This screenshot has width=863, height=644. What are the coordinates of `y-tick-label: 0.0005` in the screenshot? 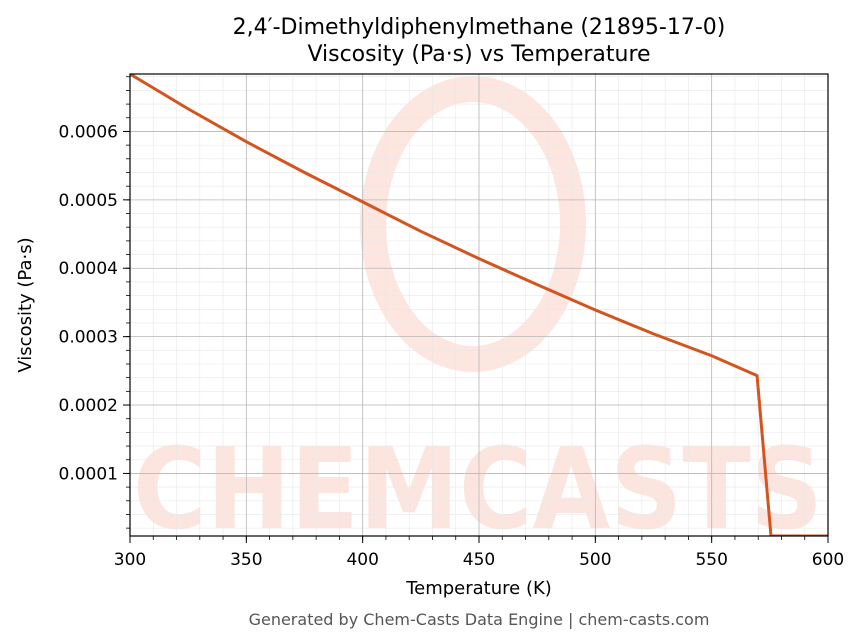 It's located at (88, 201).